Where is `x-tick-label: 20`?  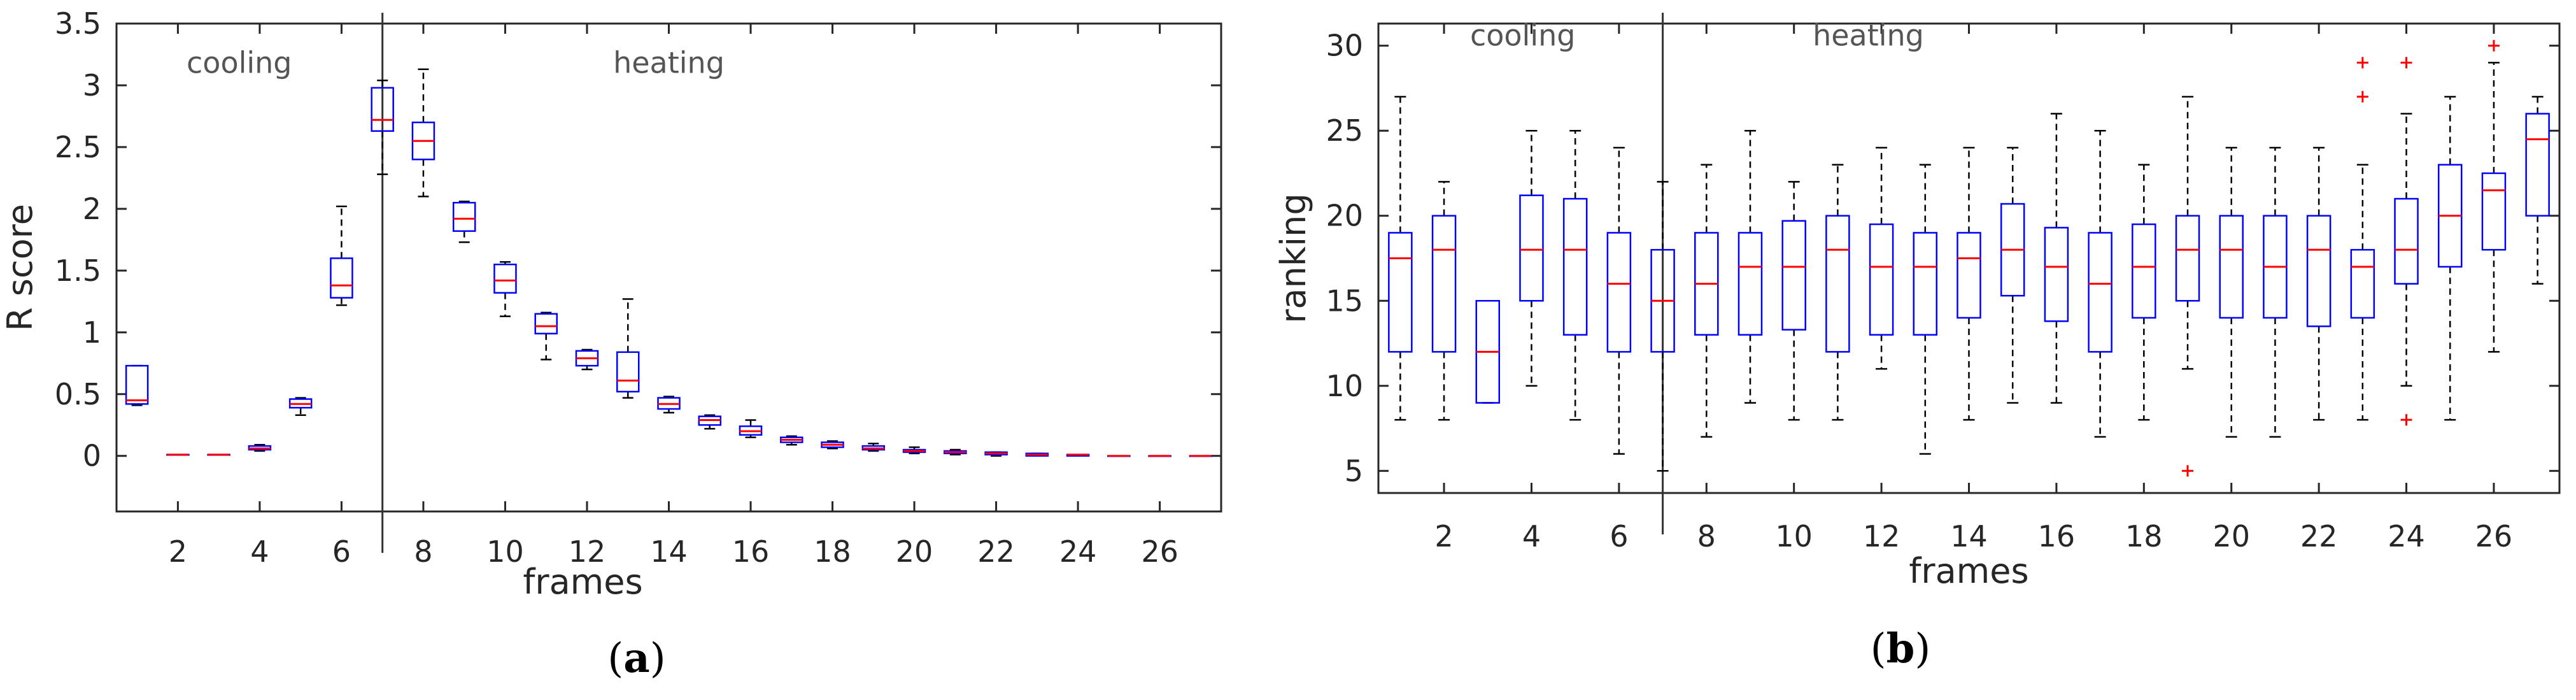 x-tick-label: 20 is located at coordinates (914, 551).